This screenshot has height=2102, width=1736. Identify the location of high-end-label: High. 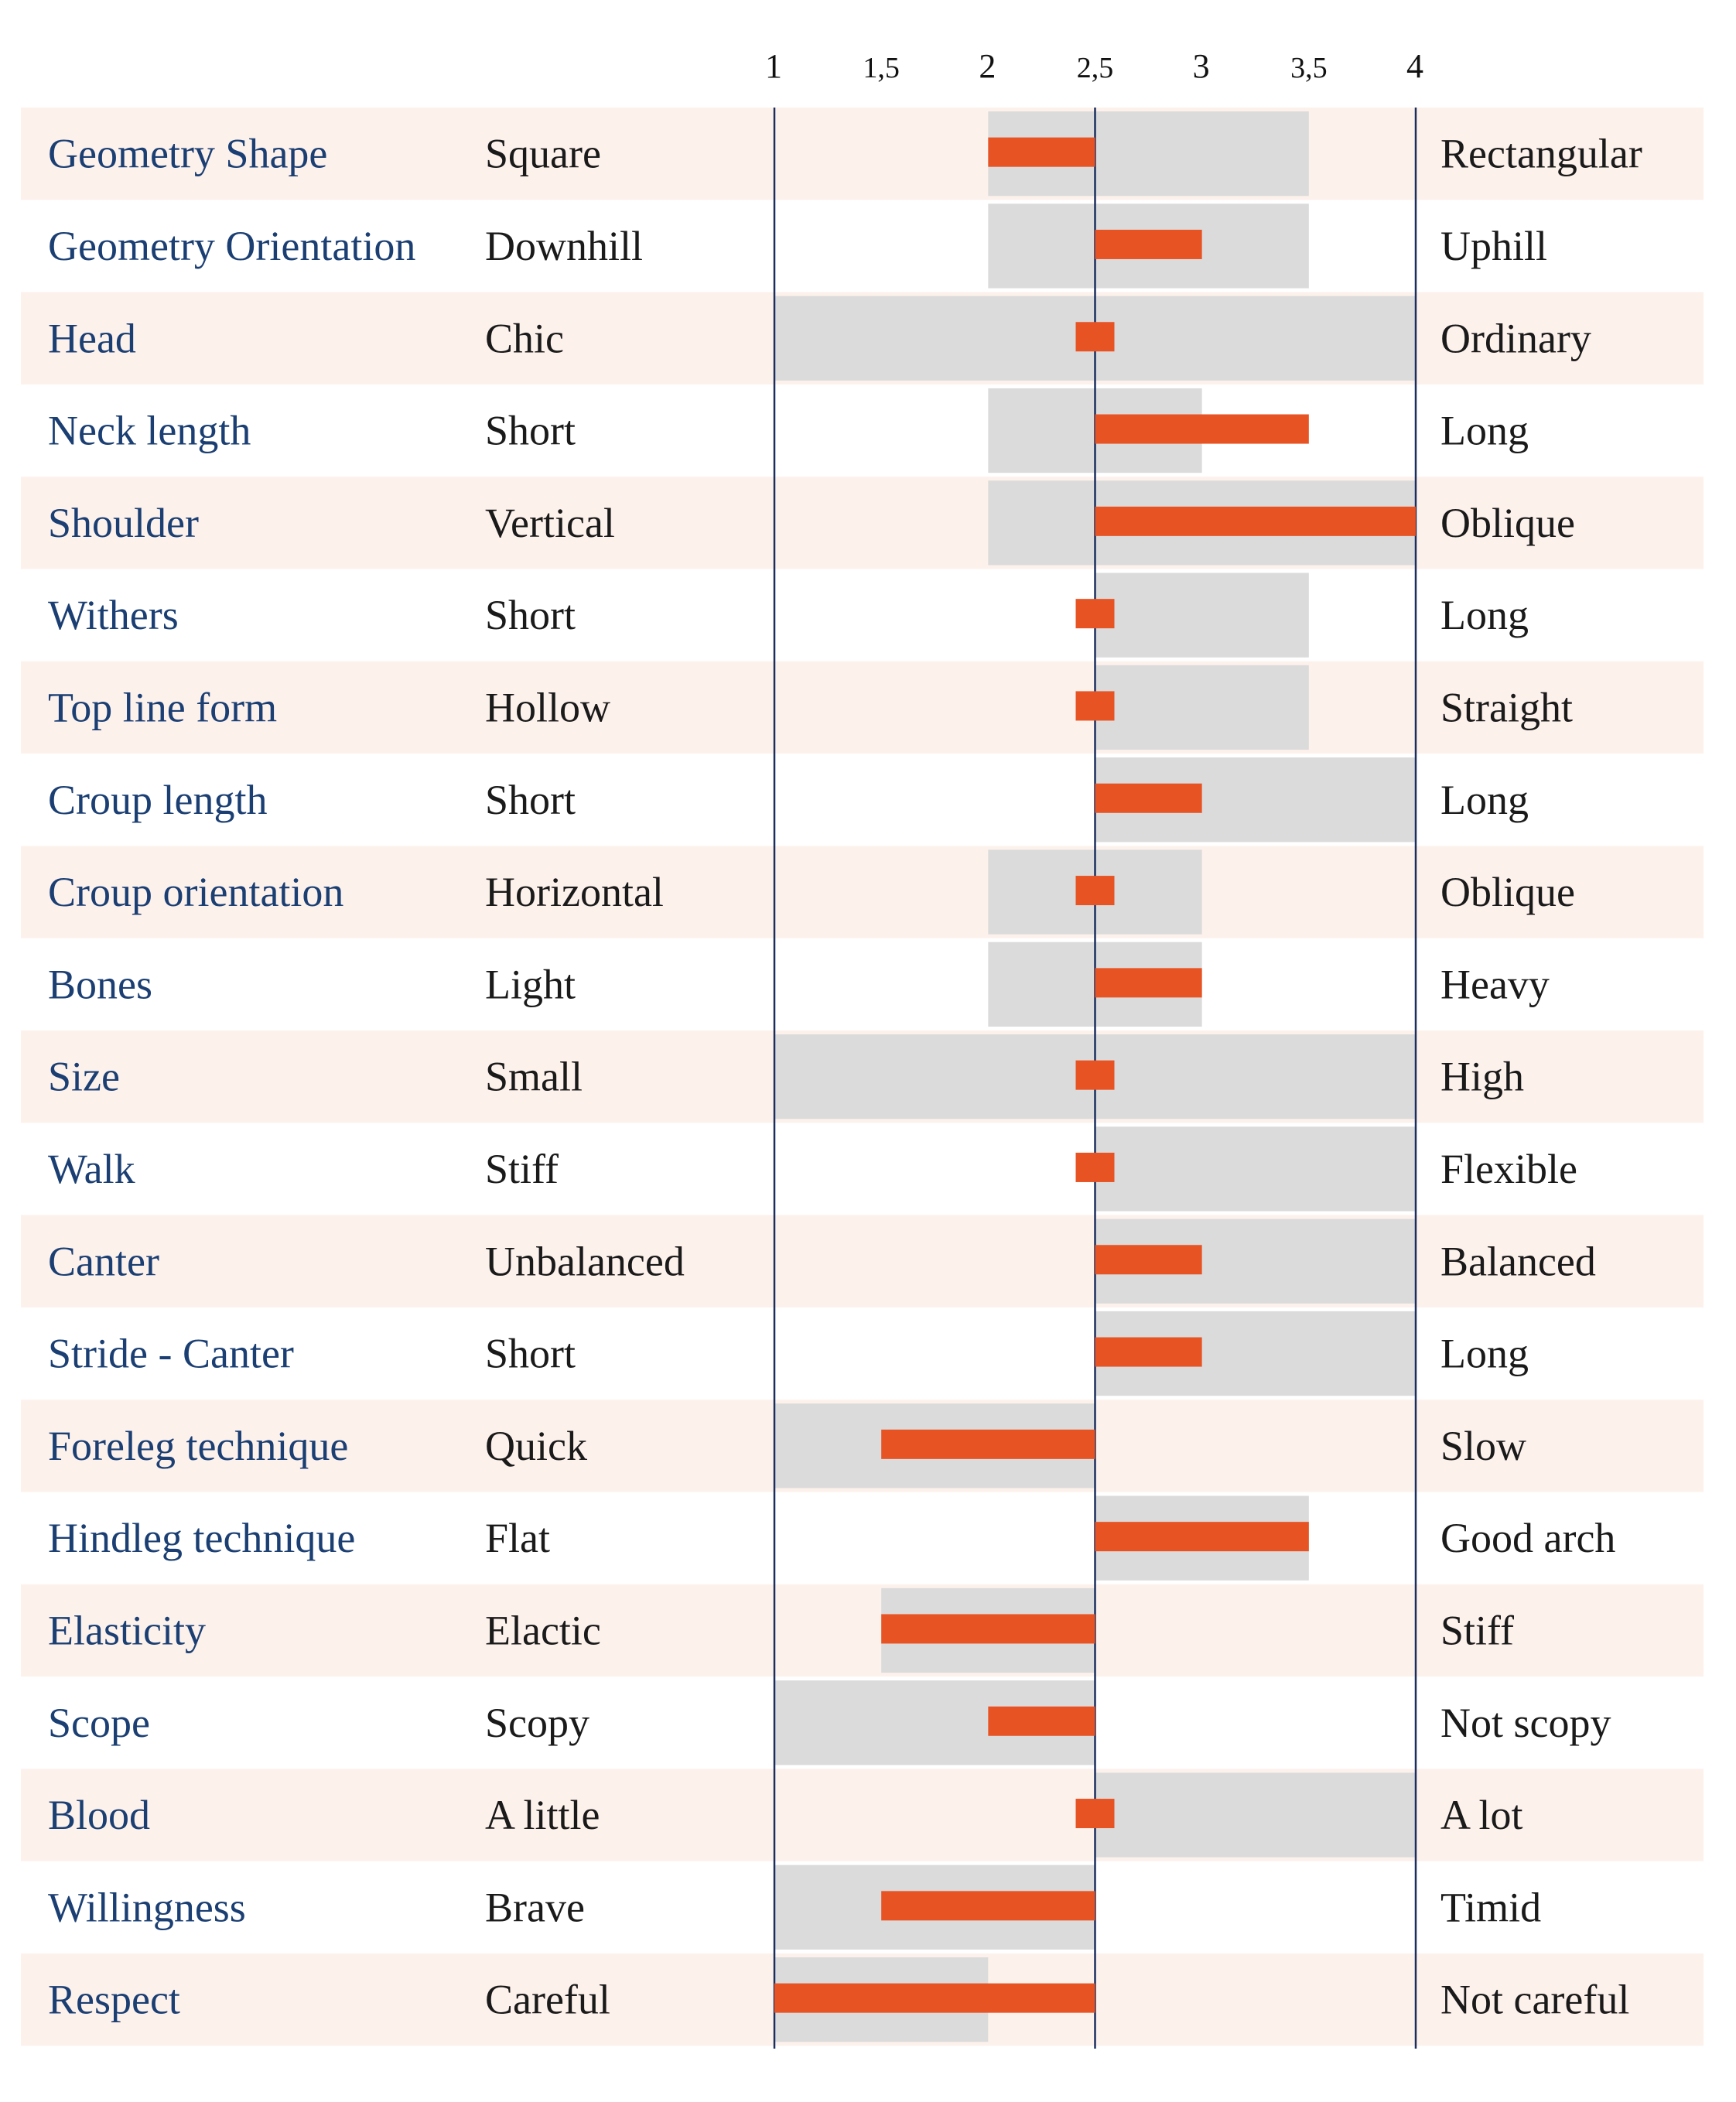
(1482, 1077).